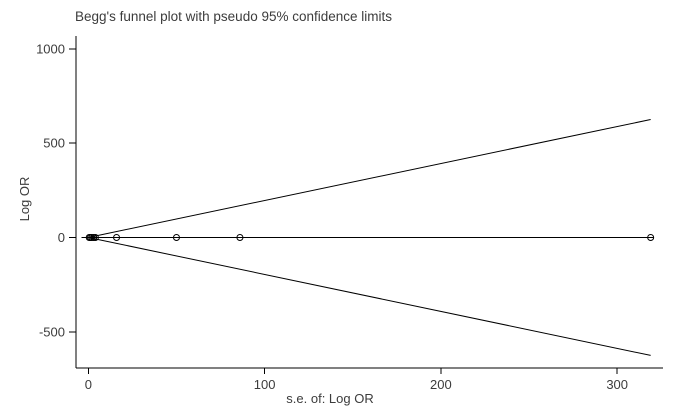  Describe the element at coordinates (356, 380) in the screenshot. I see `x-axis-ticks: 0 100 200 300` at that location.